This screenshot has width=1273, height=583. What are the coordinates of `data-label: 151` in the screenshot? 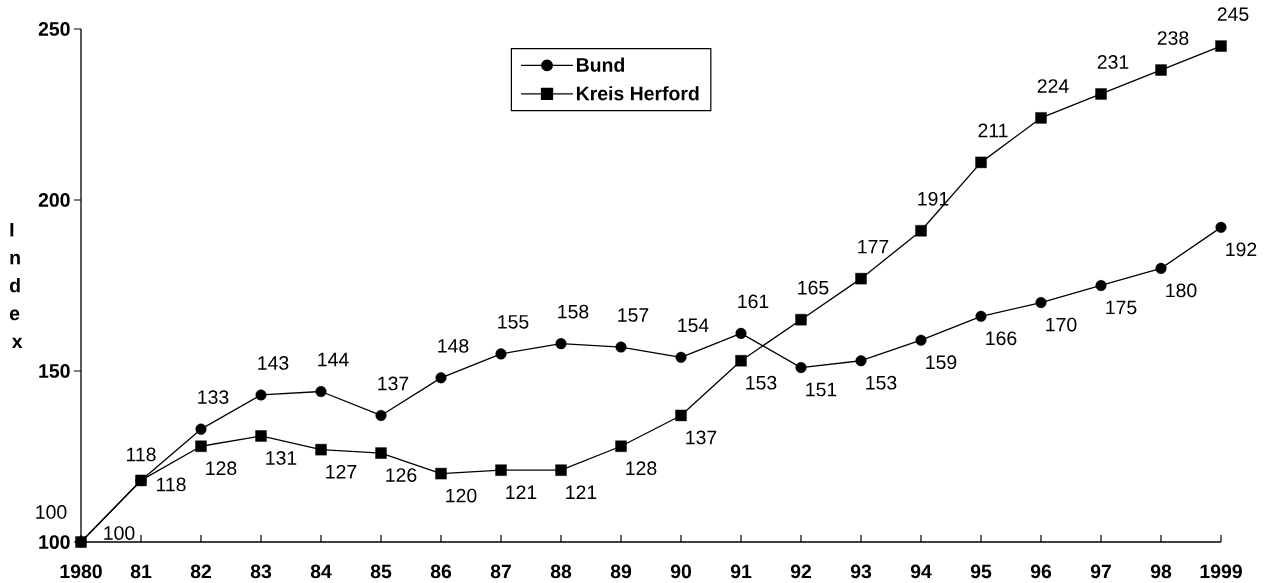 It's located at (821, 389).